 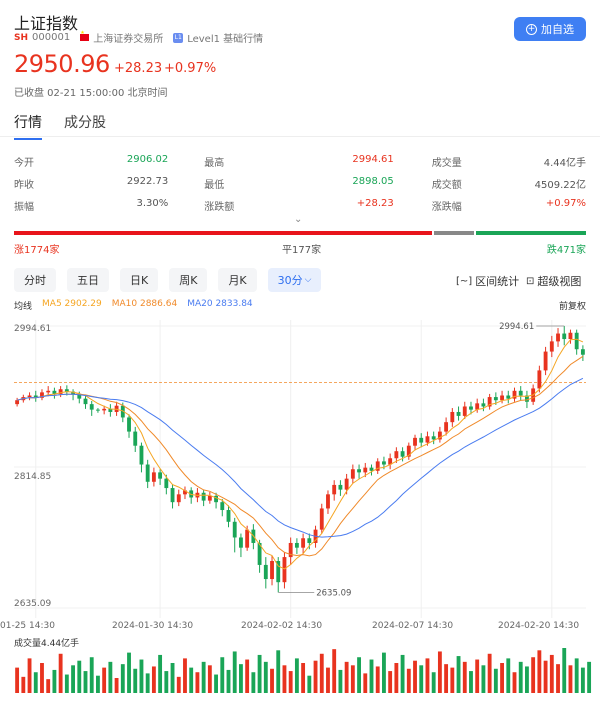 I want to click on stats-row: 昨收 2922.73 最低 2898.05 成交额 4509.22亿, so click(x=300, y=183).